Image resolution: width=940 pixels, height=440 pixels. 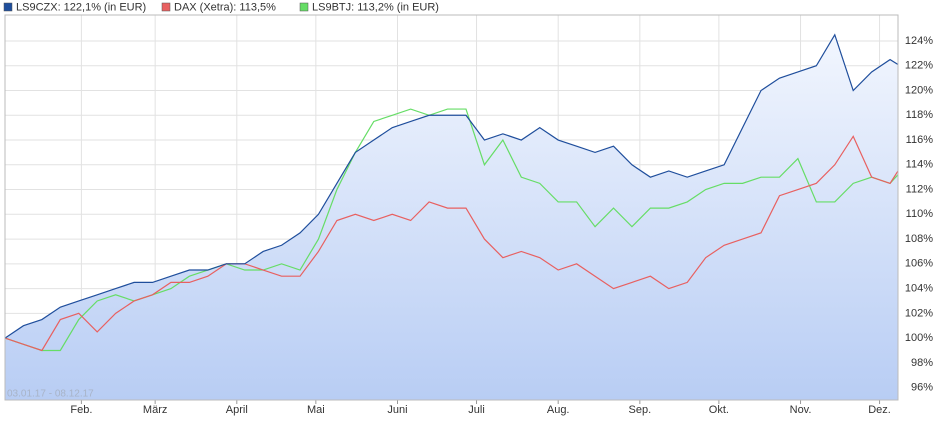 What do you see at coordinates (375, 7) in the screenshot?
I see `legend-label: LS9BTJ: 113,2% (in EUR)` at bounding box center [375, 7].